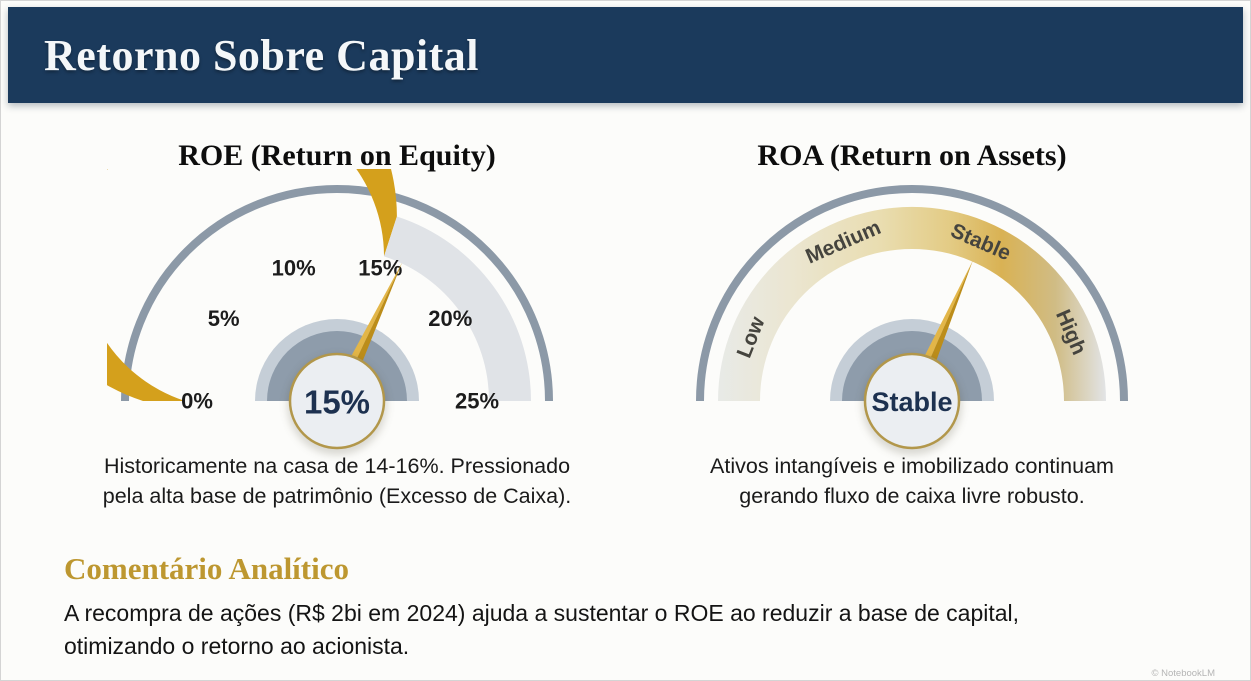  Describe the element at coordinates (912, 303) in the screenshot. I see `gauge-band` at that location.